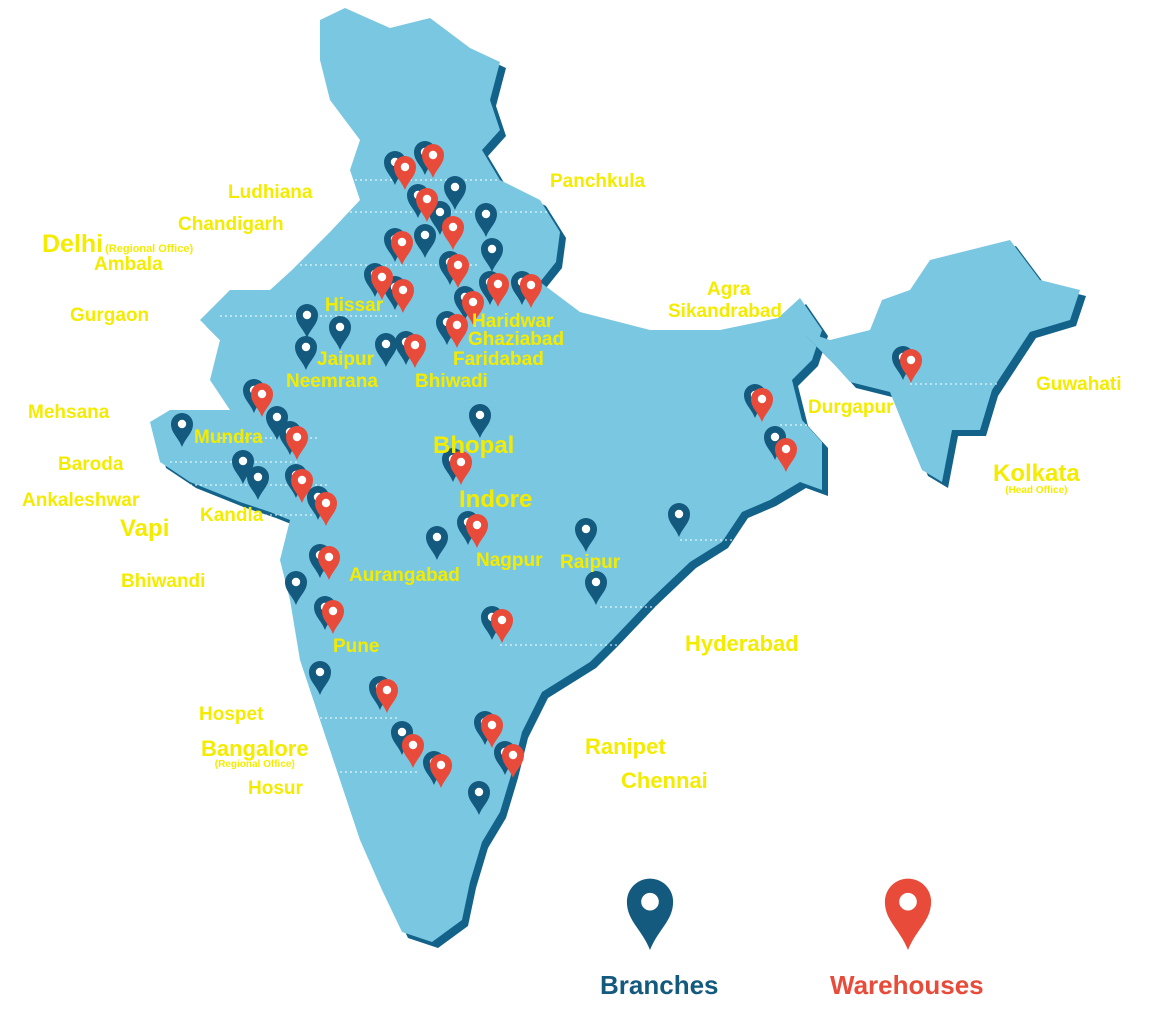  I want to click on city-label-ranipet: Ranipet, so click(625, 747).